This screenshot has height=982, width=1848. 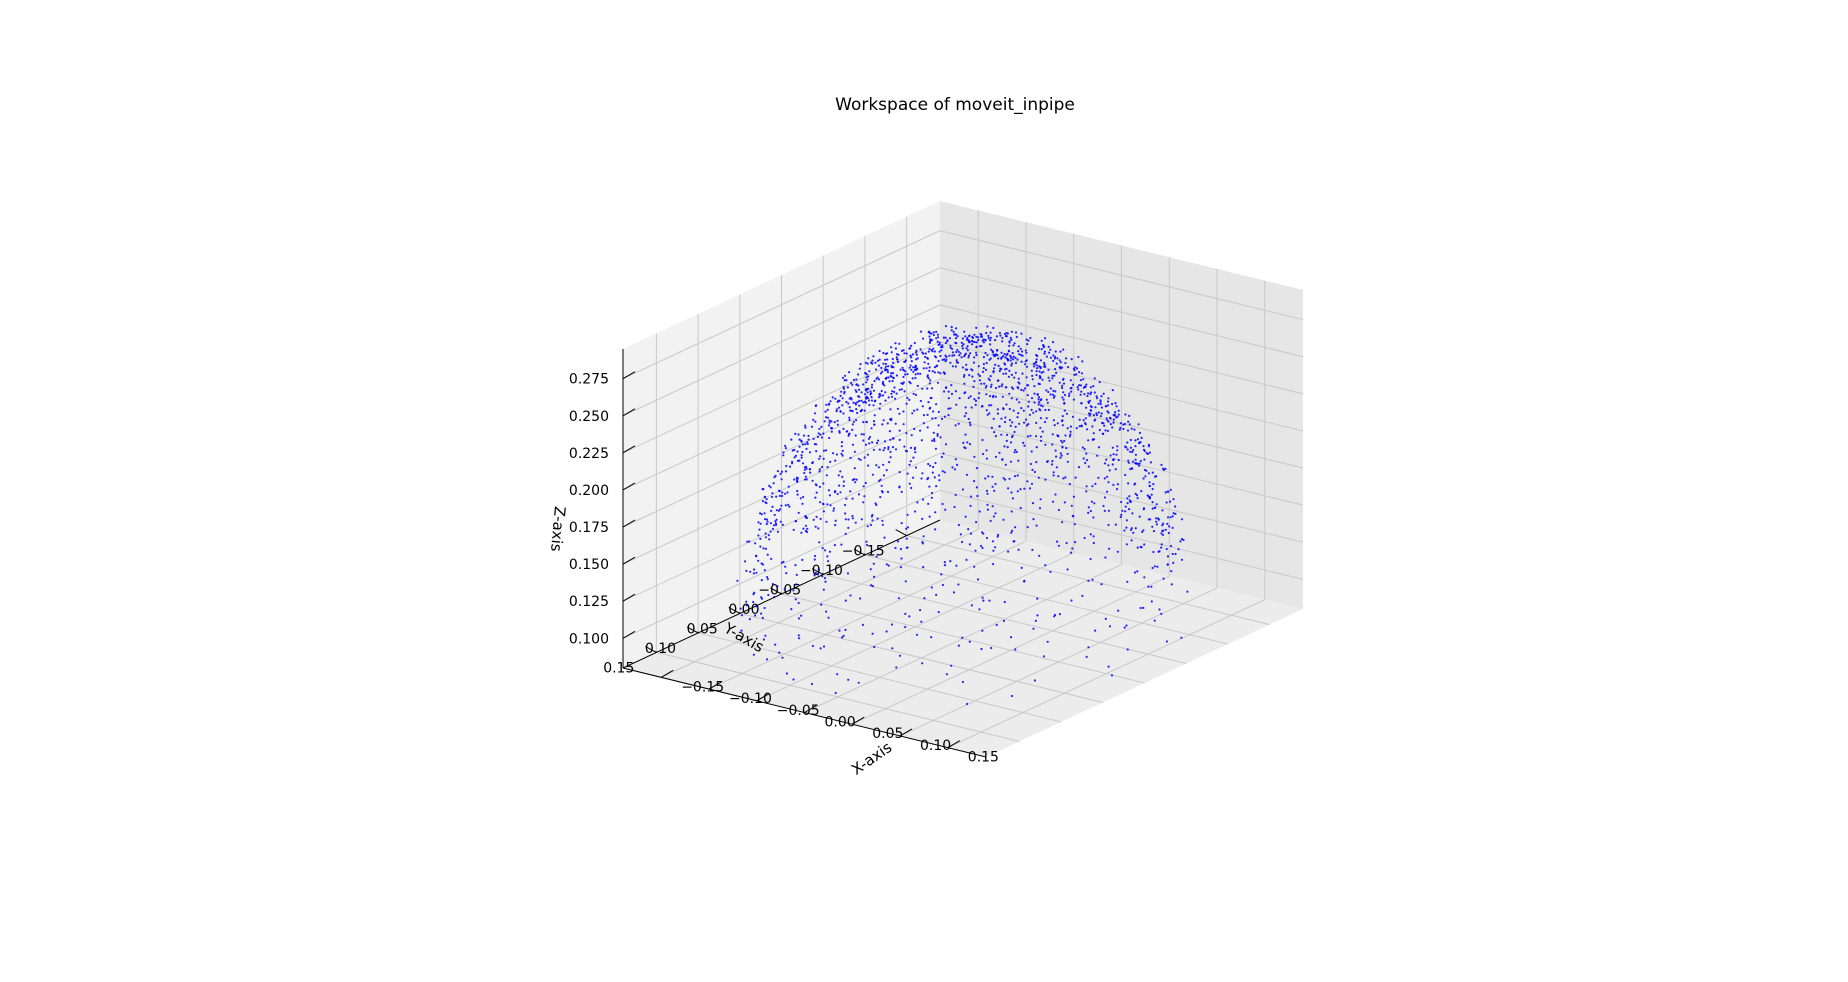 What do you see at coordinates (840, 723) in the screenshot?
I see `x-tick-label: 0.00` at bounding box center [840, 723].